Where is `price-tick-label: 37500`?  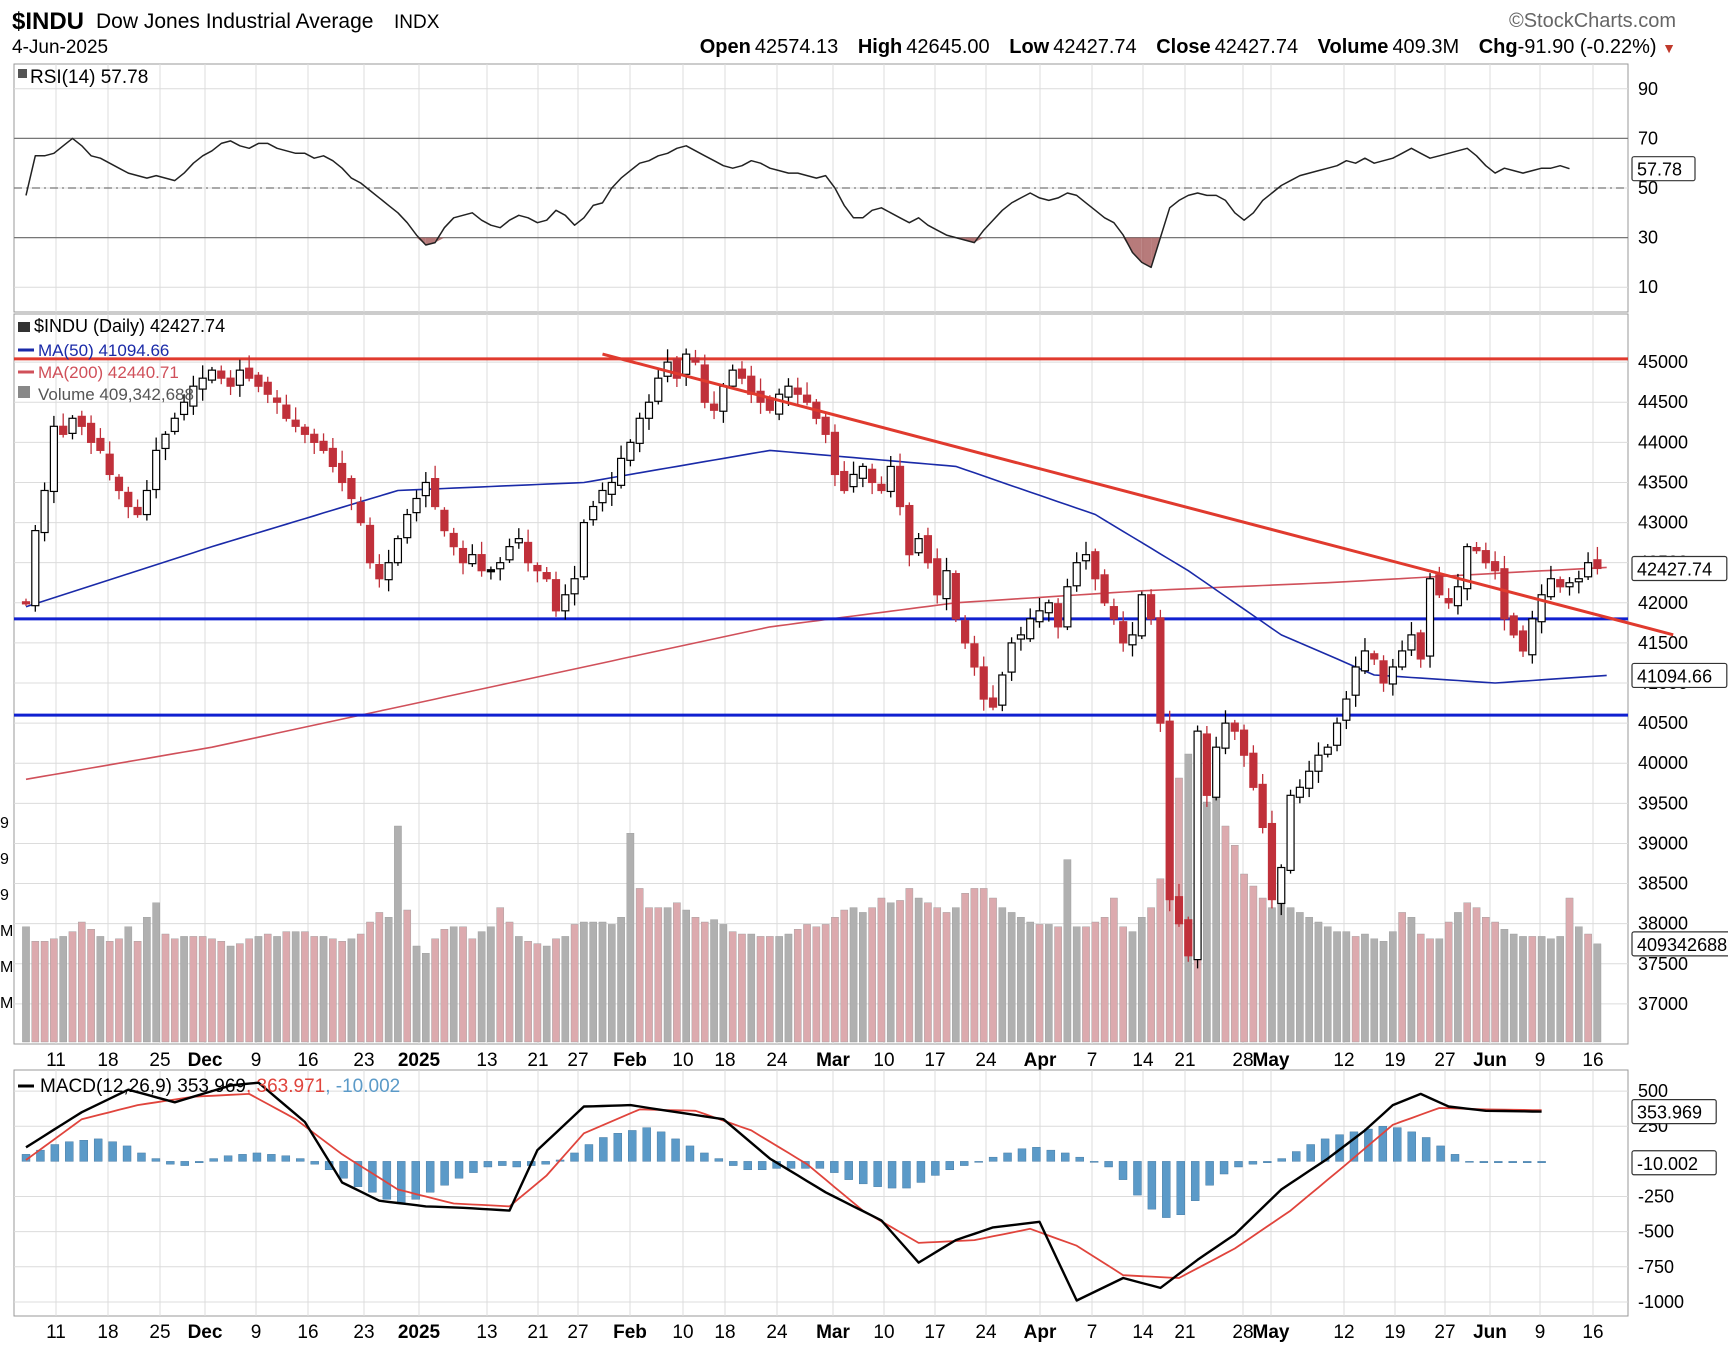
price-tick-label: 37500 is located at coordinates (1663, 964).